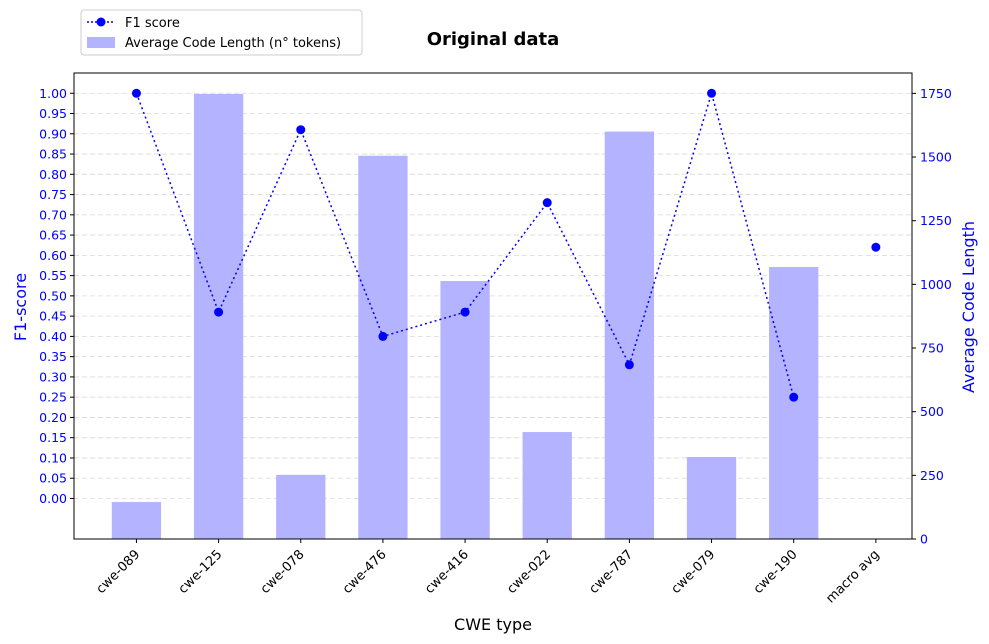 This screenshot has height=644, width=989. What do you see at coordinates (876, 247) in the screenshot?
I see `f1-point-macro avg` at bounding box center [876, 247].